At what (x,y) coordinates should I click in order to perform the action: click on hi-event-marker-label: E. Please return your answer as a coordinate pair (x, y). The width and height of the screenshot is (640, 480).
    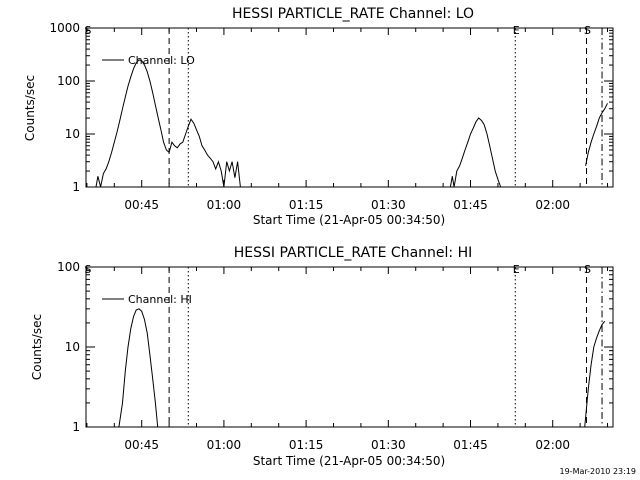
    Looking at the image, I should click on (516, 269).